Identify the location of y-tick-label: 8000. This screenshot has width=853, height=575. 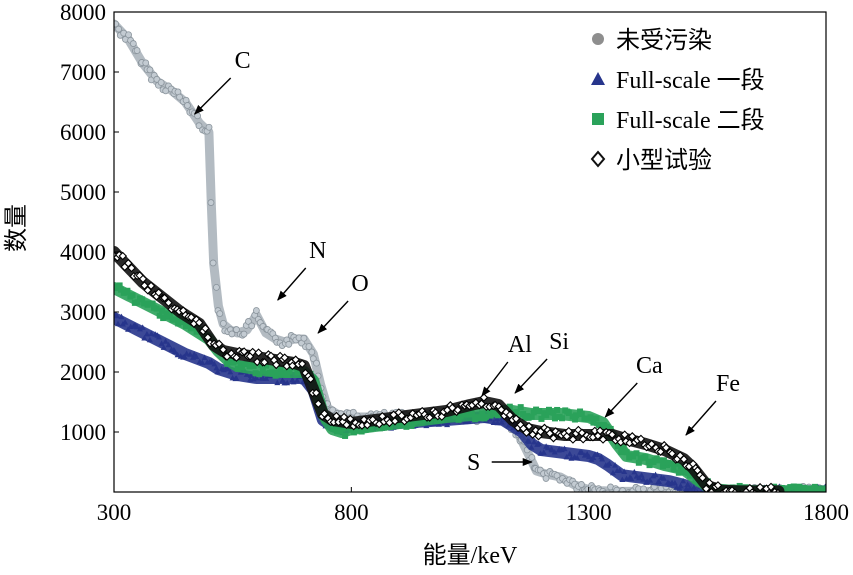
(83, 12).